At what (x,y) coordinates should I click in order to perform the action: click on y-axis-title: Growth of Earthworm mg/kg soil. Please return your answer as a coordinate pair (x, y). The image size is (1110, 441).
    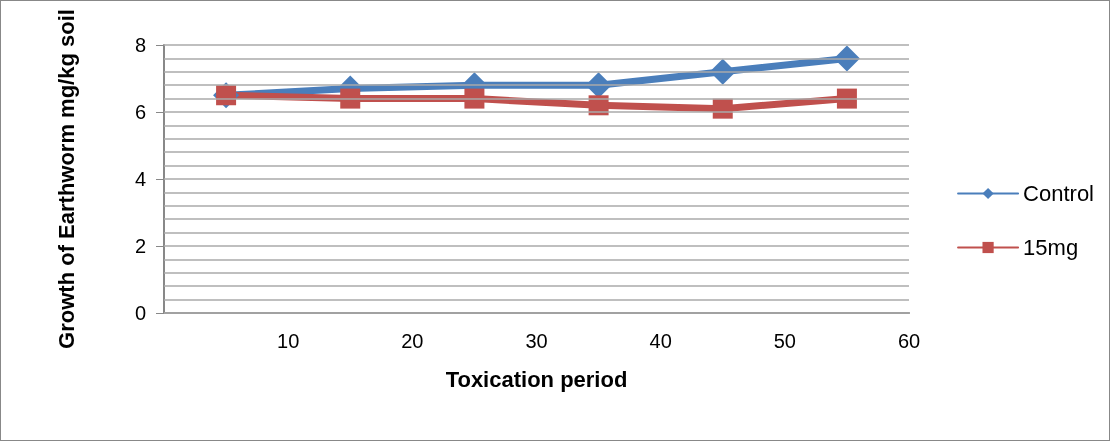
    Looking at the image, I should click on (66, 179).